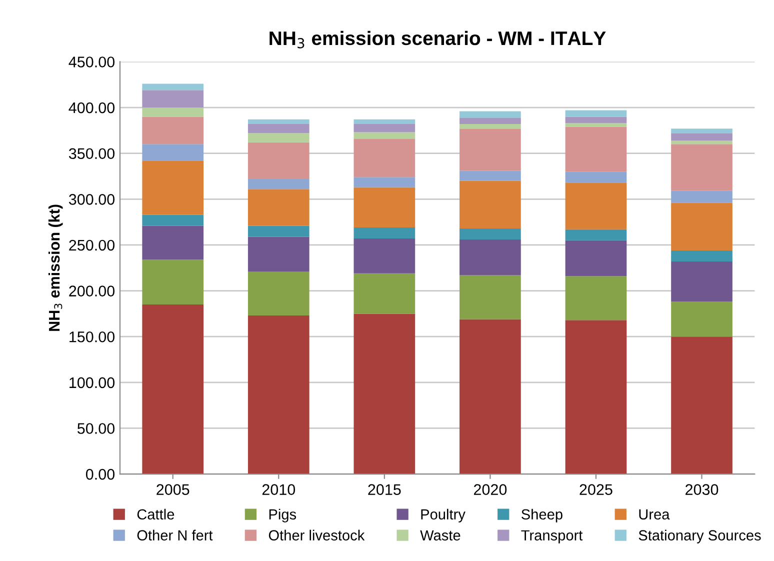 Image resolution: width=774 pixels, height=561 pixels. I want to click on x-tick-label: 2015, so click(384, 489).